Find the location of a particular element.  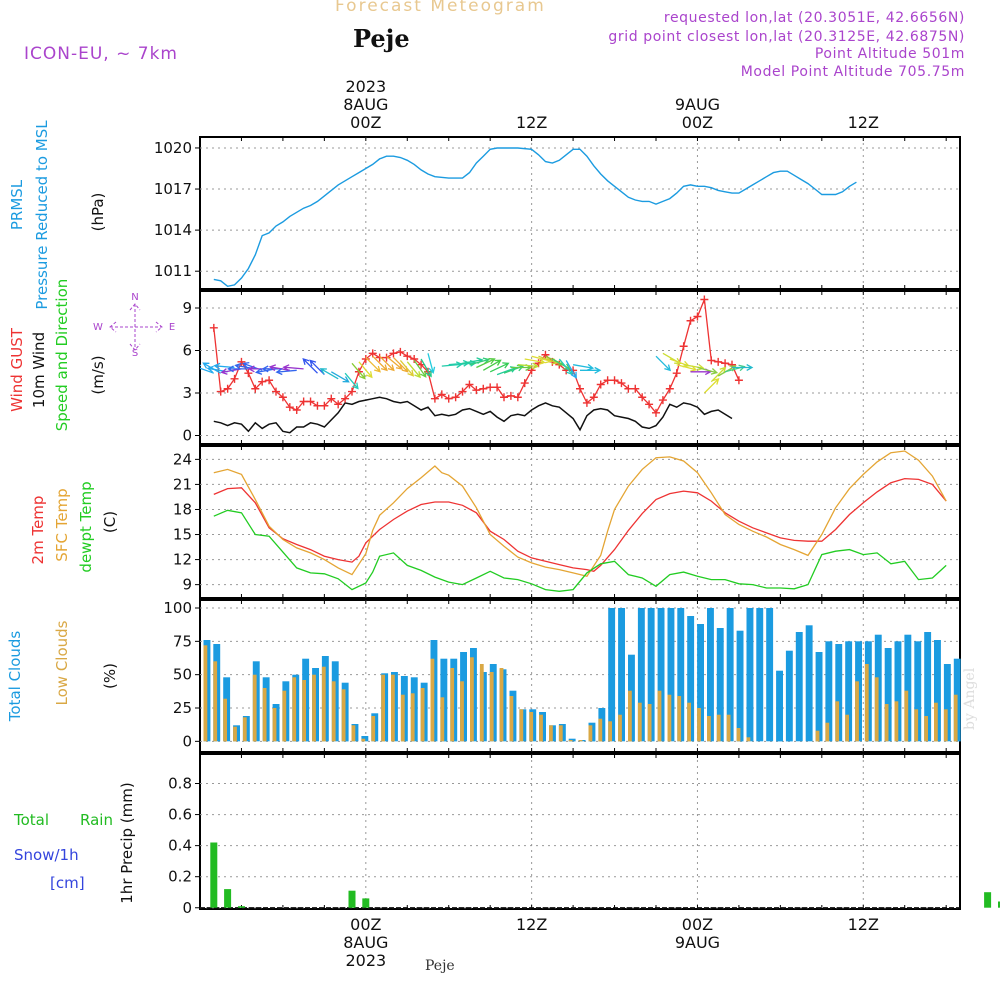

ytick-label-pressure: 1014 is located at coordinates (173, 230).